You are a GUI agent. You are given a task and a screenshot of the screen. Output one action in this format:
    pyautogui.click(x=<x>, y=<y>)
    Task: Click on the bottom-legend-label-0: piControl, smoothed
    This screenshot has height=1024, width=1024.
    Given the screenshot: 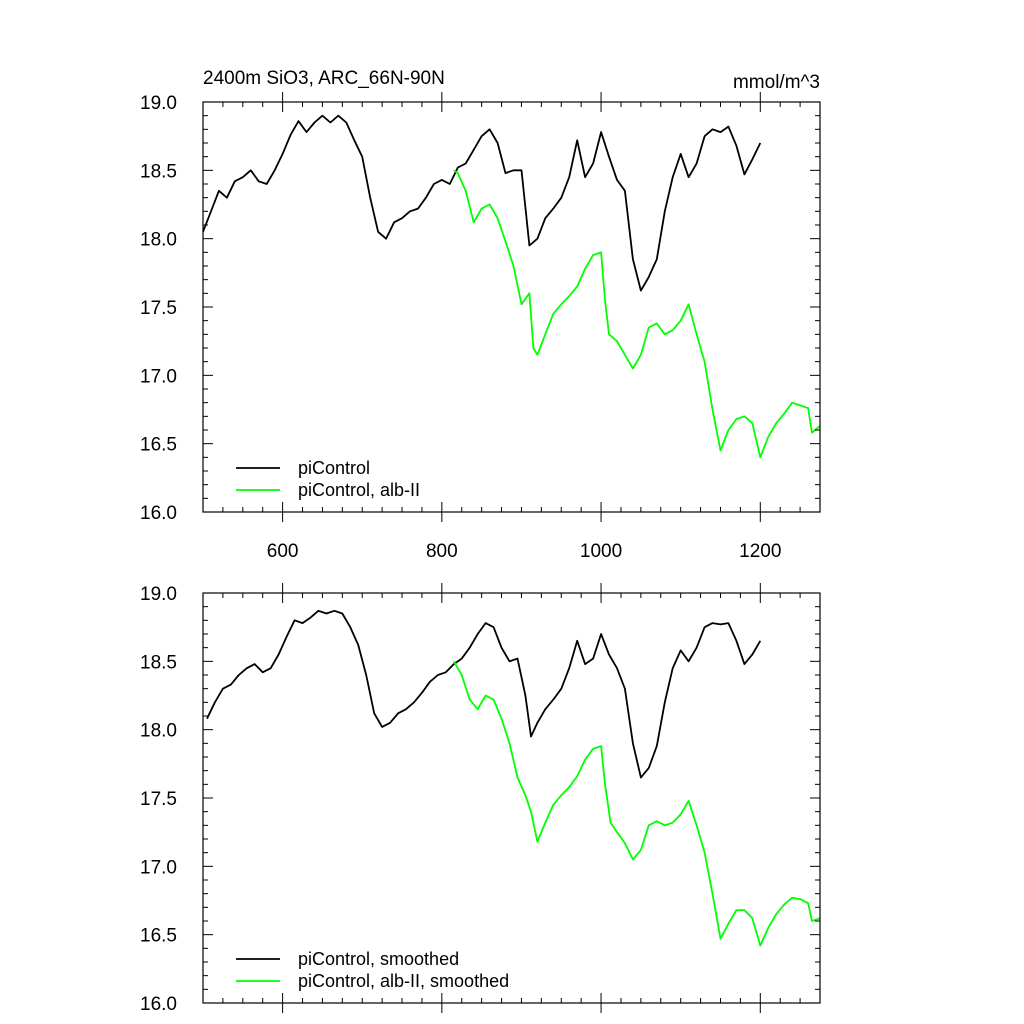 What is the action you would take?
    pyautogui.click(x=378, y=959)
    